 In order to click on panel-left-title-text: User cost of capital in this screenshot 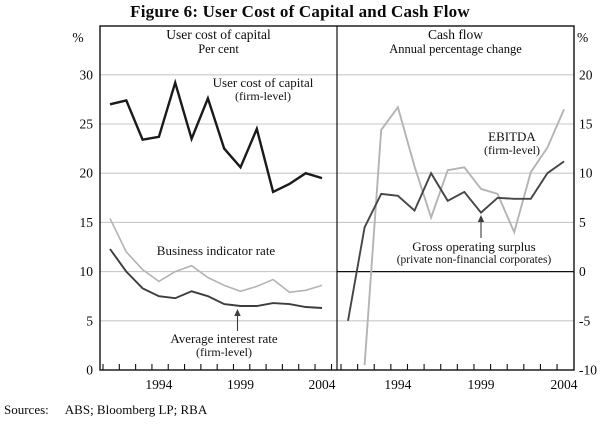, I will do `click(218, 34)`.